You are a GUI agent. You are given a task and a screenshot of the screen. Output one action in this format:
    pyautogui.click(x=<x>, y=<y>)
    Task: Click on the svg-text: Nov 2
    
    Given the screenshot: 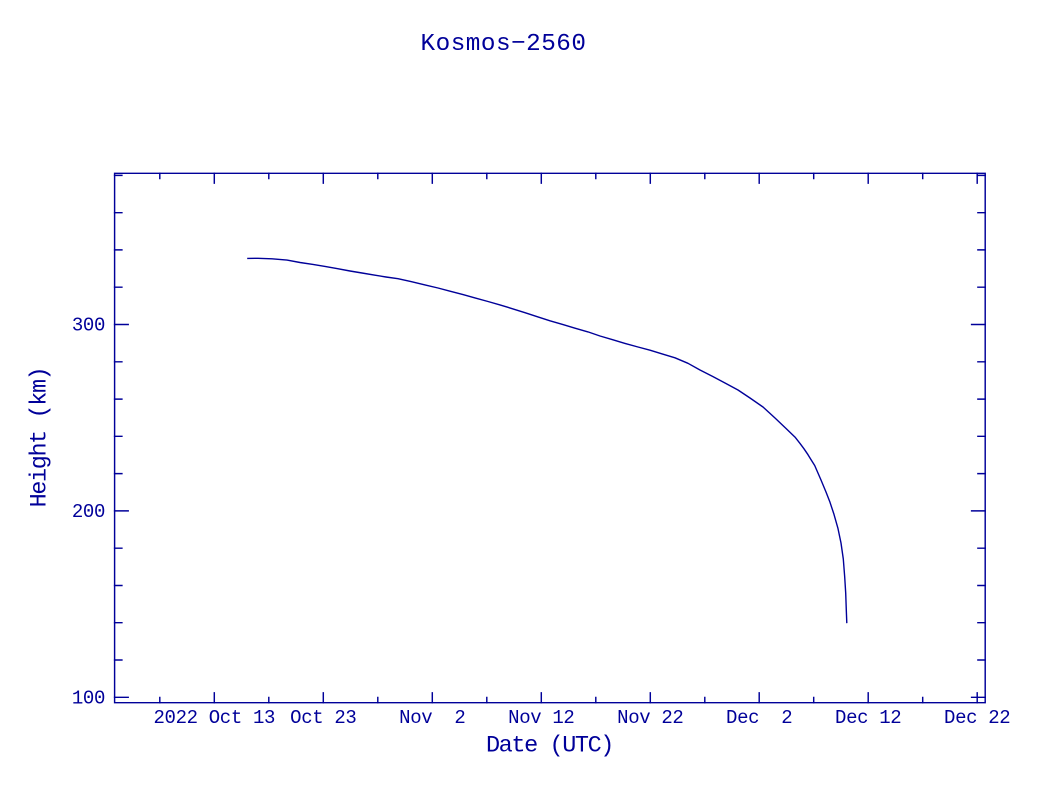 What is the action you would take?
    pyautogui.click(x=432, y=718)
    